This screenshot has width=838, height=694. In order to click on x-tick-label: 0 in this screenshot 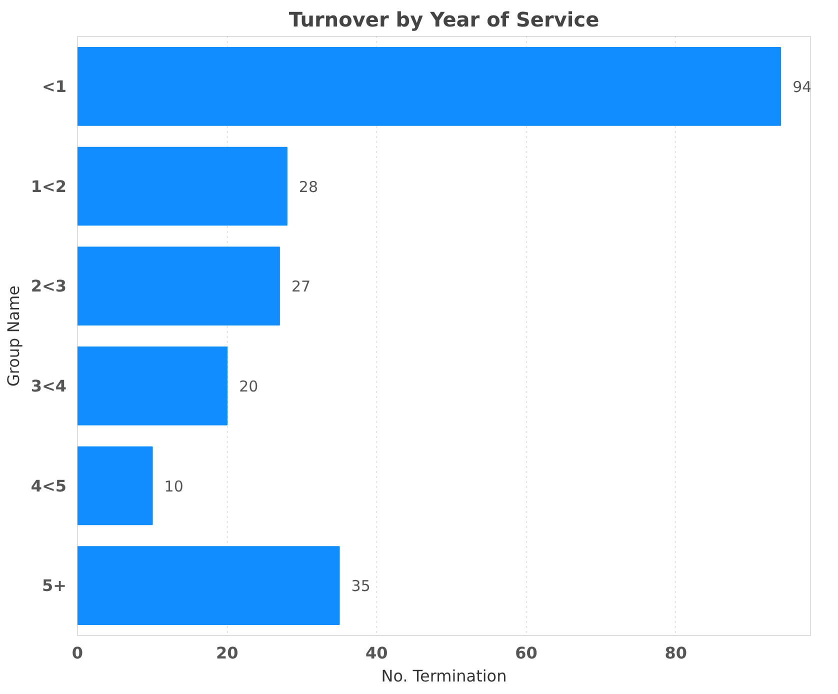, I will do `click(78, 653)`.